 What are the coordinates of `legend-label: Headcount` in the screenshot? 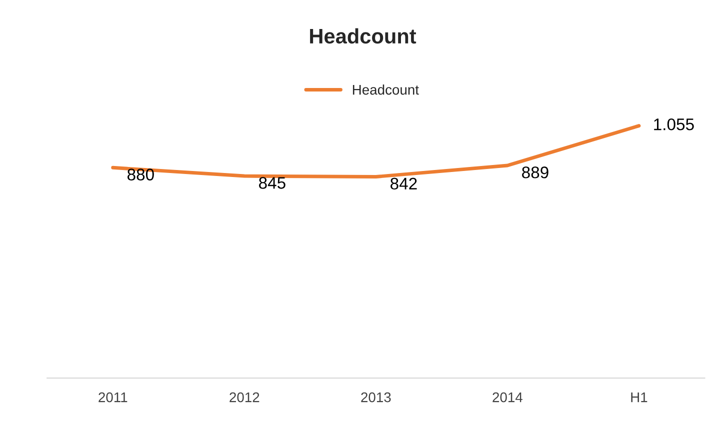 It's located at (385, 89).